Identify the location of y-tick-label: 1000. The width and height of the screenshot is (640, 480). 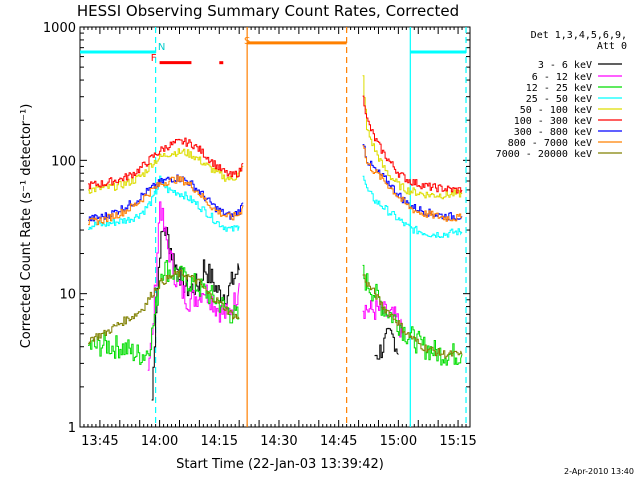
(59, 28).